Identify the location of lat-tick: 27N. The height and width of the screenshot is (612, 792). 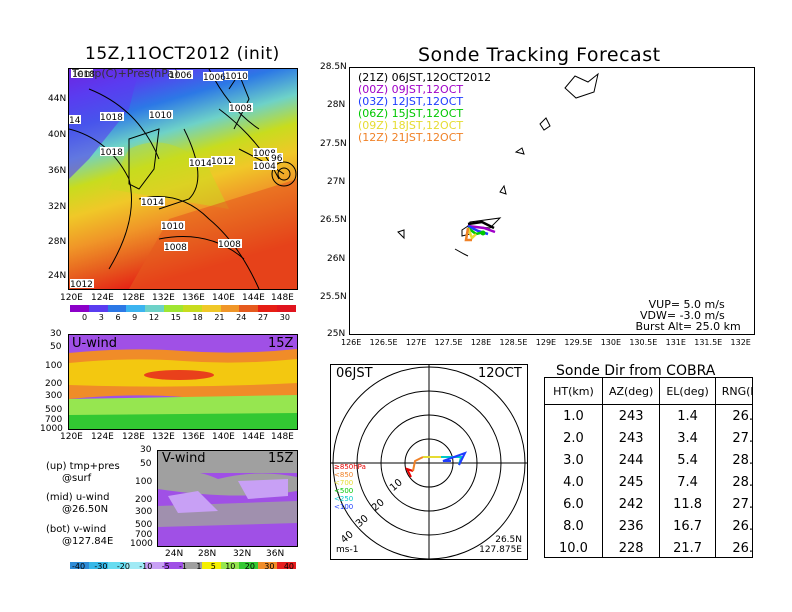
(336, 182).